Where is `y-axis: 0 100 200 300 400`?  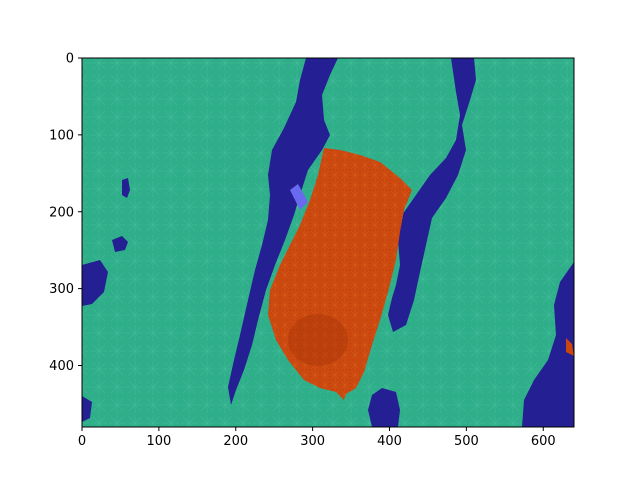
y-axis: 0 100 200 300 400 is located at coordinates (65, 213).